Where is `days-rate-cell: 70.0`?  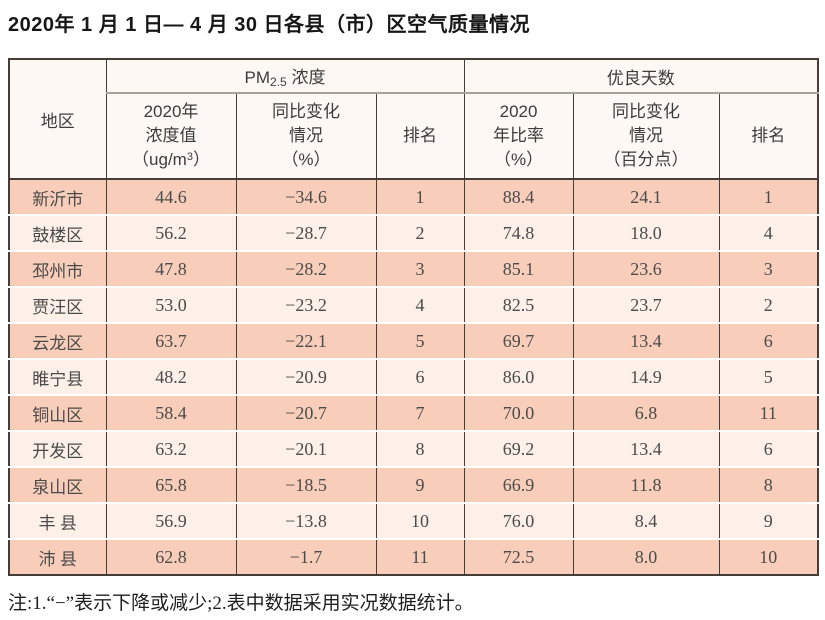
days-rate-cell: 70.0 is located at coordinates (518, 413).